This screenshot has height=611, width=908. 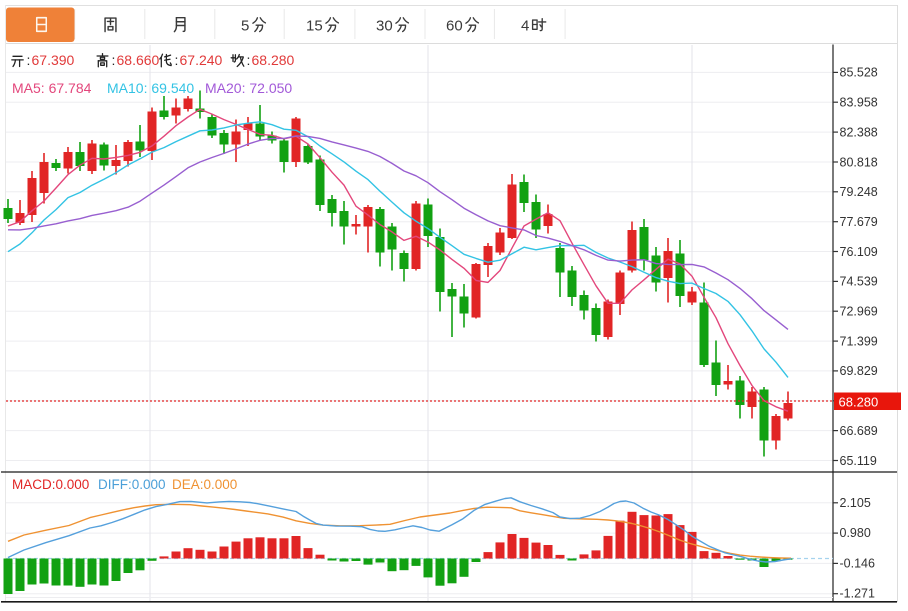 What do you see at coordinates (52, 88) in the screenshot?
I see `svg-text: MA5: 67.784` at bounding box center [52, 88].